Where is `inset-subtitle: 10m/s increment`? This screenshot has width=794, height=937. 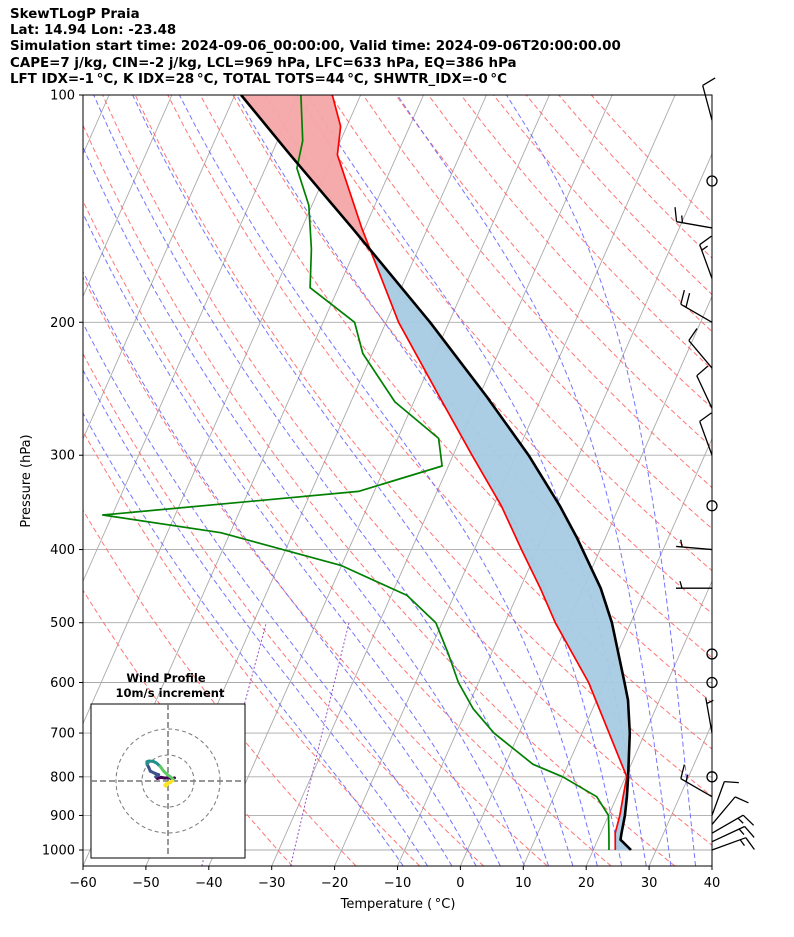
inset-subtitle: 10m/s increment is located at coordinates (170, 693).